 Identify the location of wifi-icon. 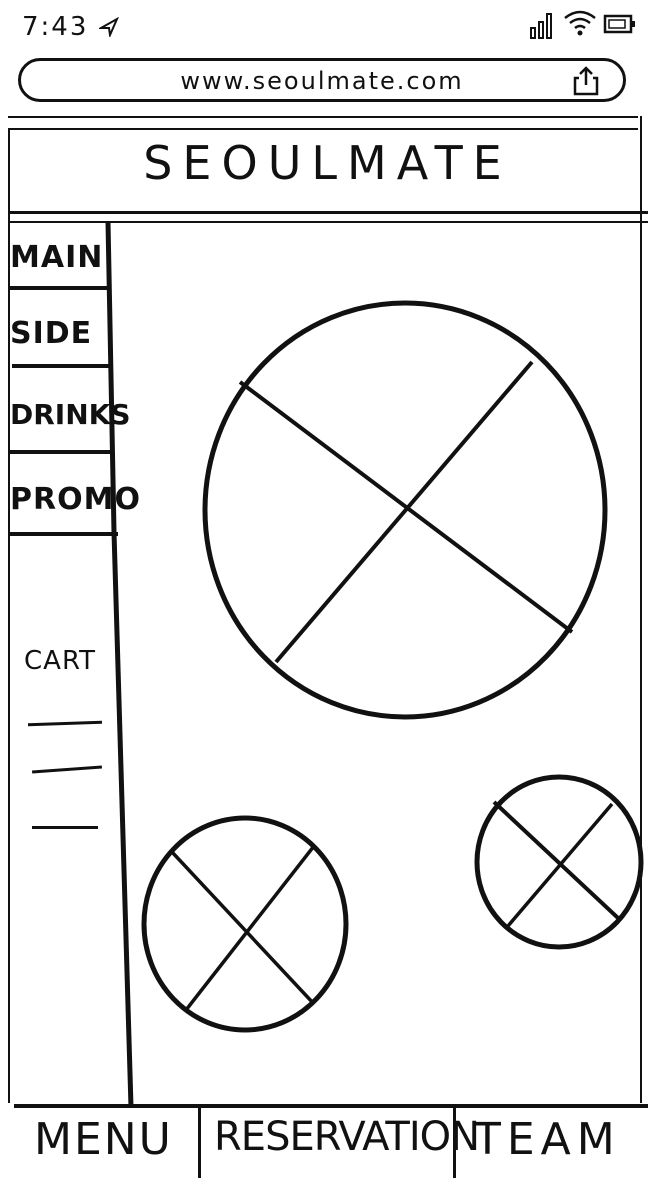
(580, 23).